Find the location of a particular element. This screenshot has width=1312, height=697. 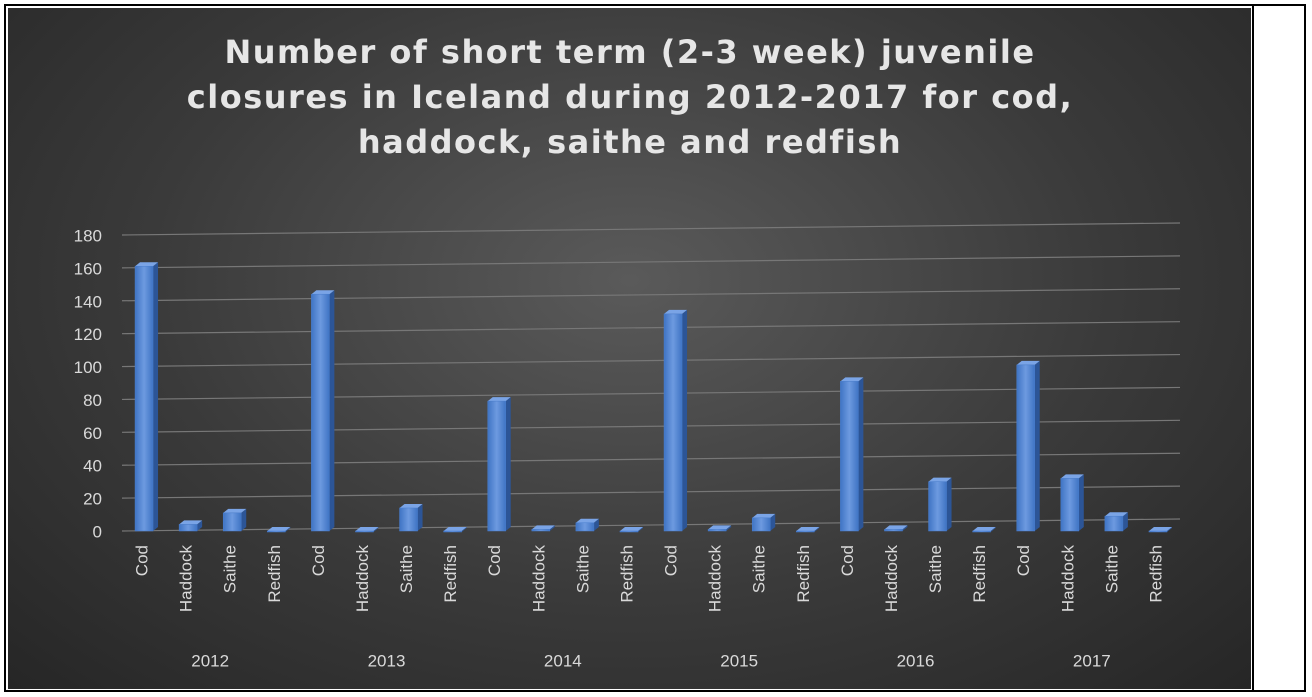

y-tick-label: 140 is located at coordinates (88, 301).